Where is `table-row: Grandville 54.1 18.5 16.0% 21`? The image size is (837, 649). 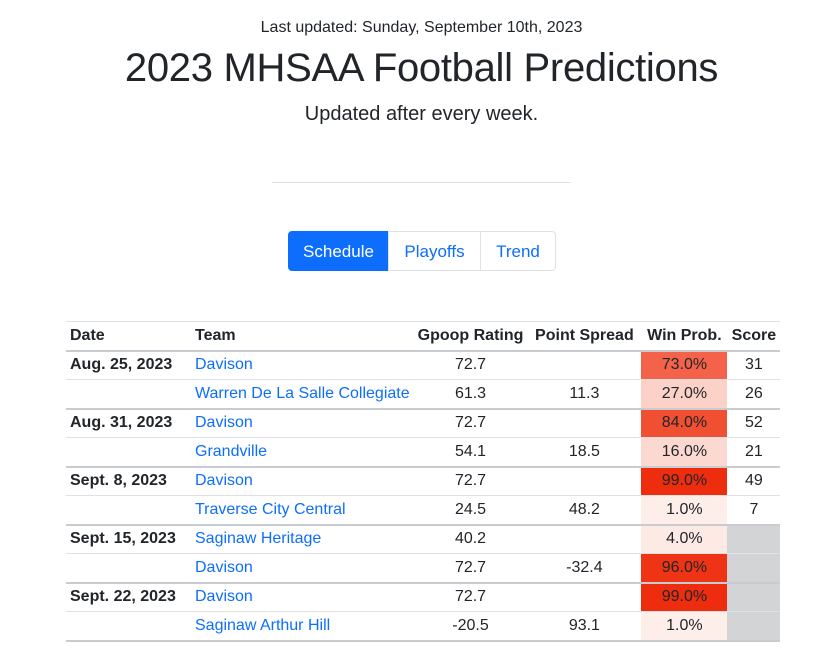 table-row: Grandville 54.1 18.5 16.0% 21 is located at coordinates (423, 452).